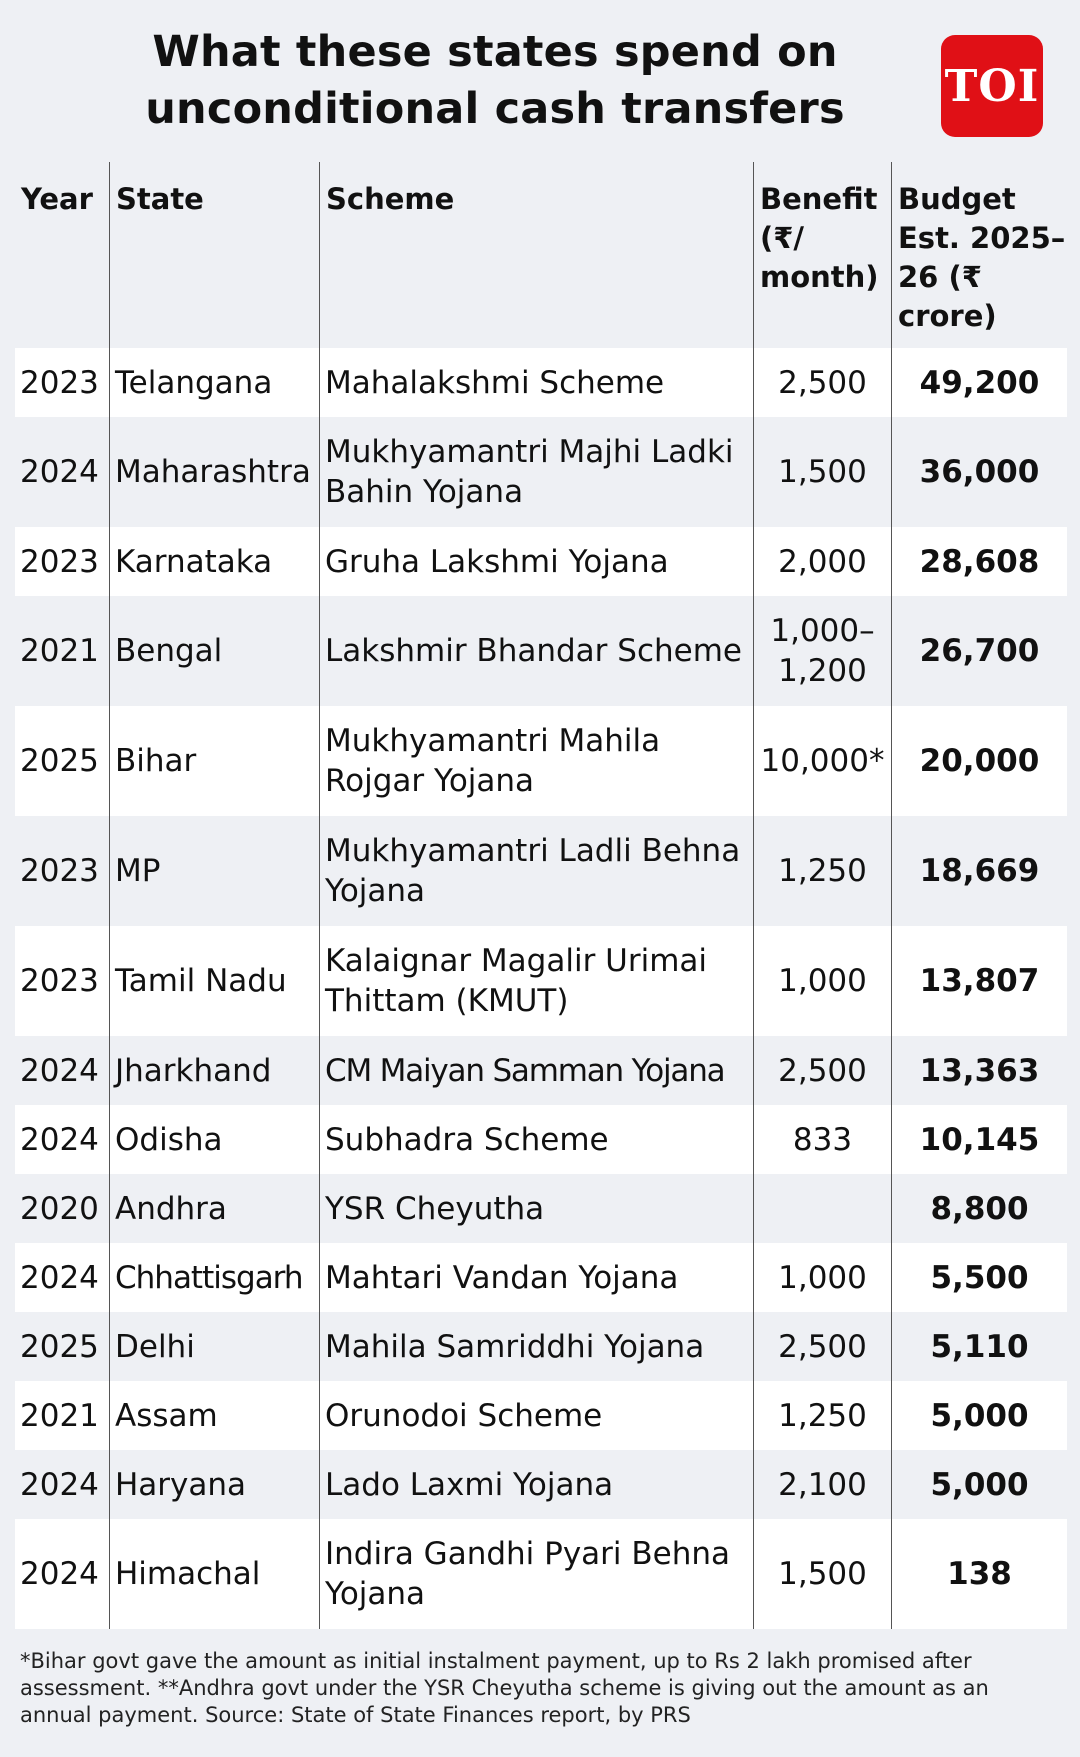  Describe the element at coordinates (537, 472) in the screenshot. I see `cell-scheme: Mukhyamantri Majhi Ladki Bahin Yojana` at that location.